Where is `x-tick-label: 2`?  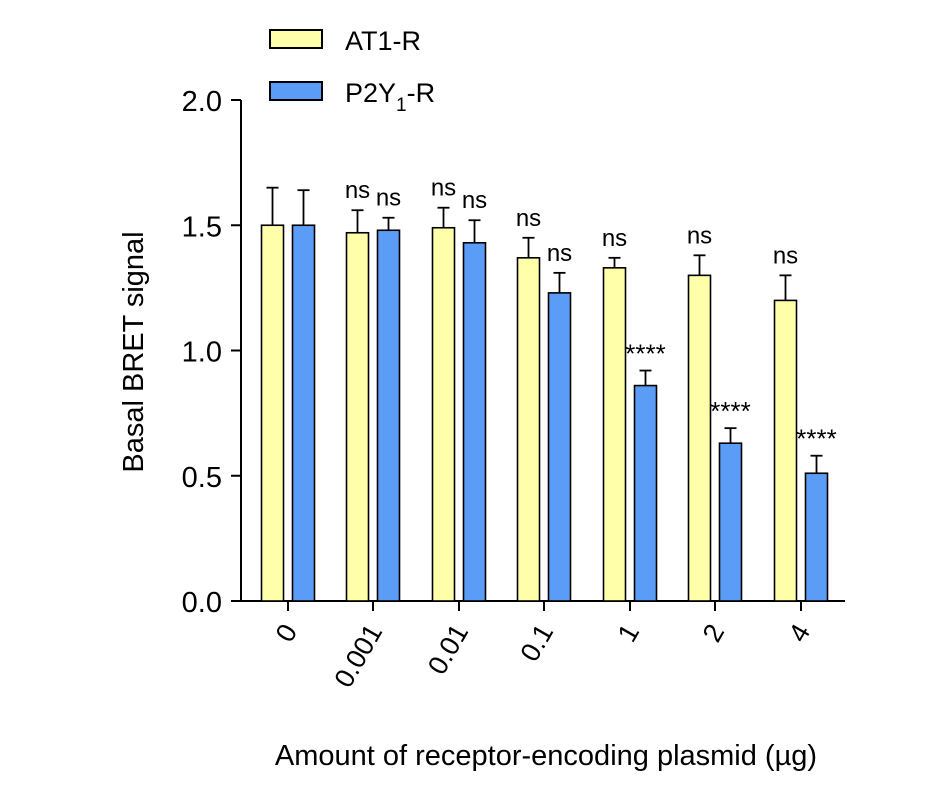
x-tick-label: 2 is located at coordinates (713, 633).